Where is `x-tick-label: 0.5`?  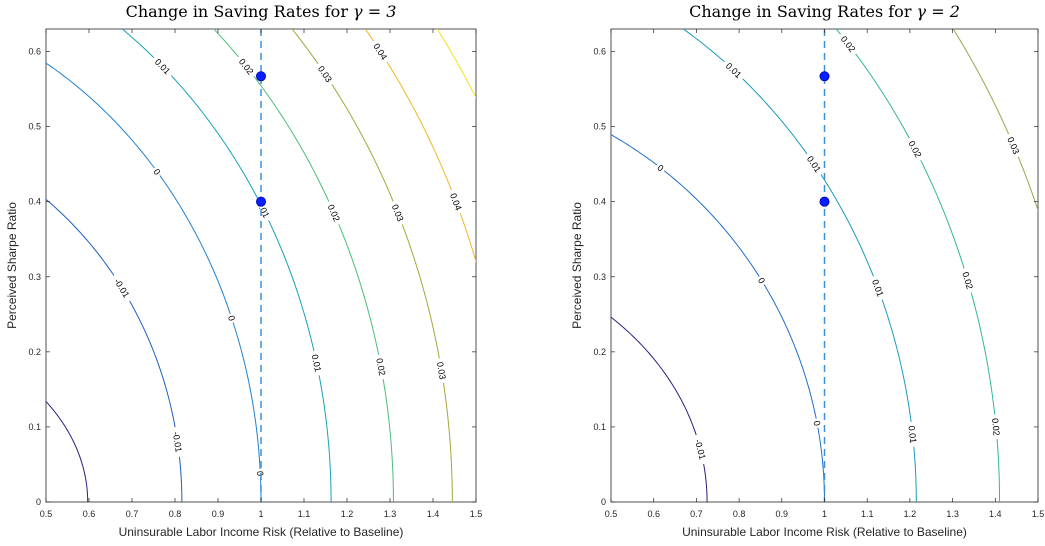 x-tick-label: 0.5 is located at coordinates (611, 514).